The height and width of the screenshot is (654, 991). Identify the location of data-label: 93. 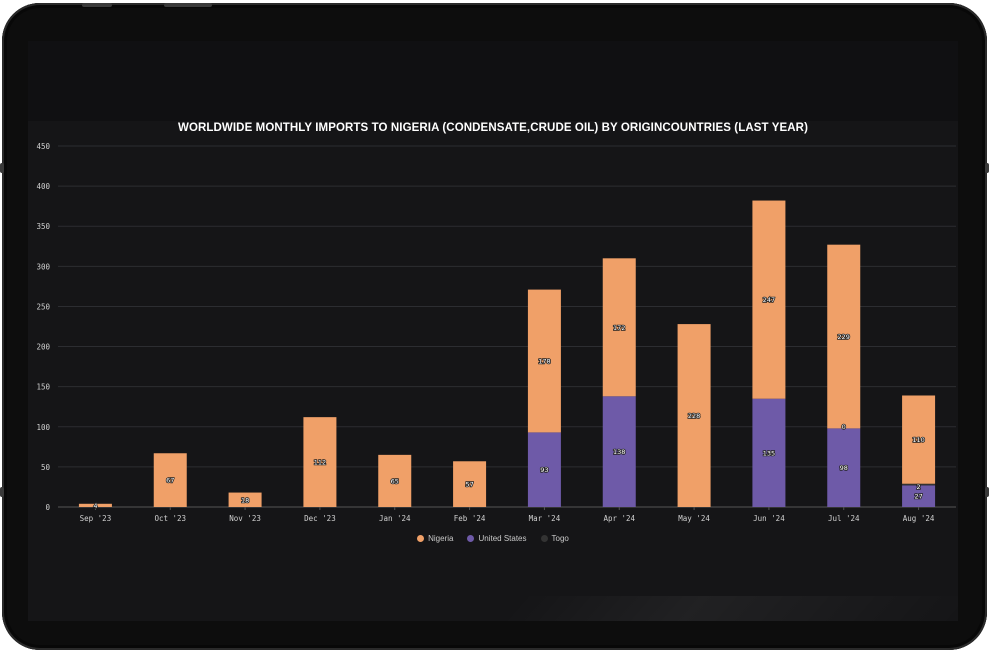
(544, 470).